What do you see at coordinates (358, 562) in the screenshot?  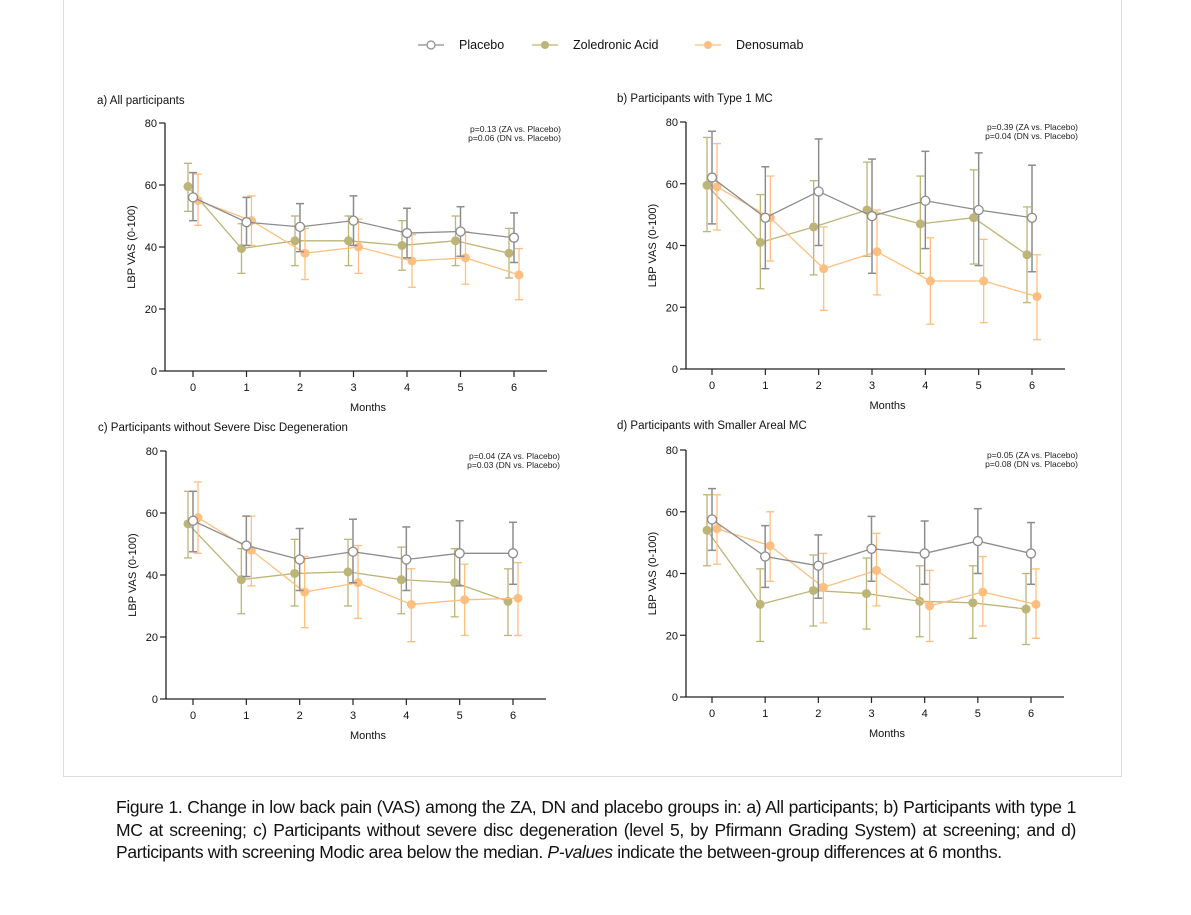 I see `series-denosumab` at bounding box center [358, 562].